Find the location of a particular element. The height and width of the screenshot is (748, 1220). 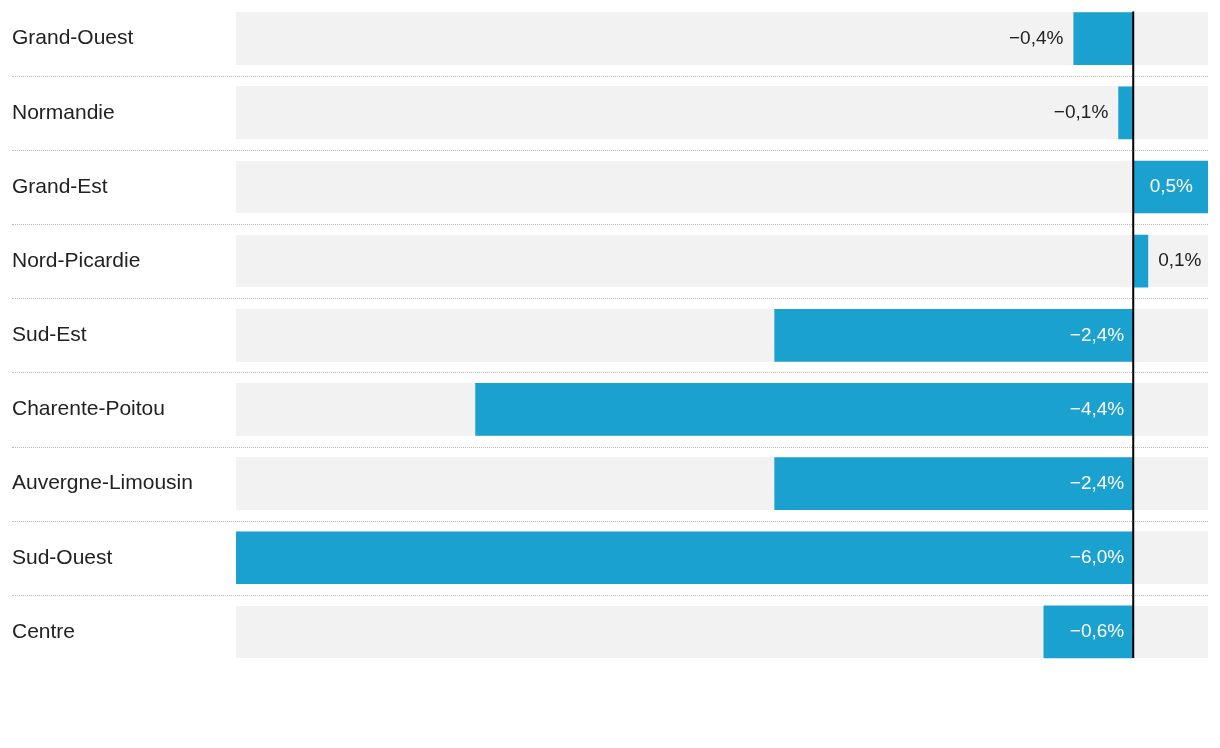

data-label: −4,4% is located at coordinates (1097, 408).